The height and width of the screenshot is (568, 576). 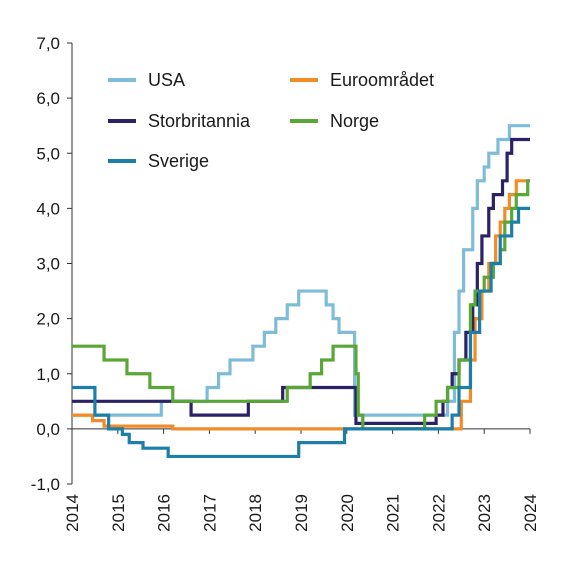 I want to click on legend-item-storbritannia: Storbritannia, so click(x=179, y=121).